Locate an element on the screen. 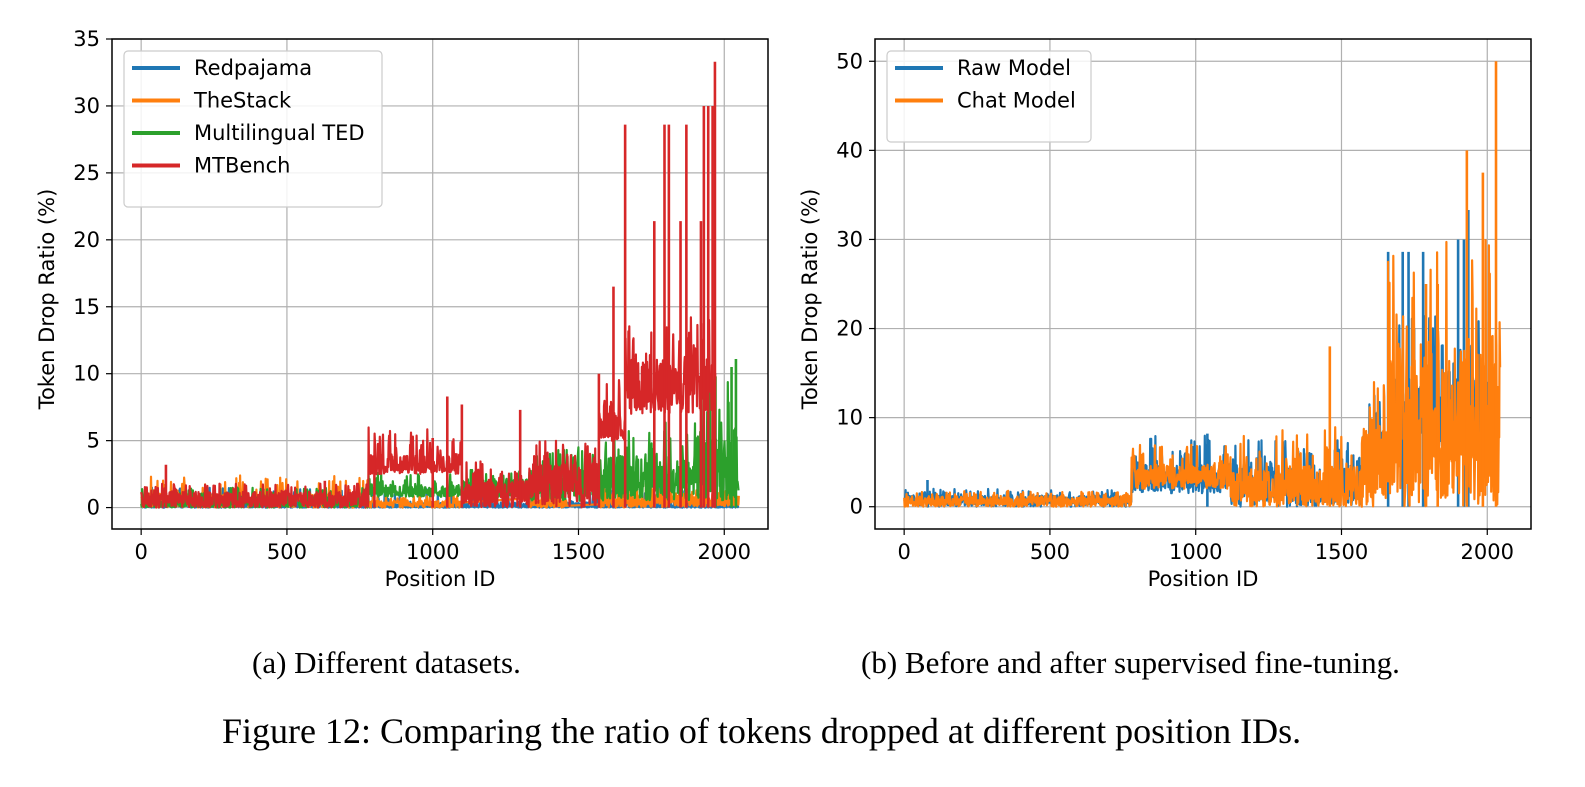  y-axis-label-a: Token Drop Ratio (%) is located at coordinates (47, 300).